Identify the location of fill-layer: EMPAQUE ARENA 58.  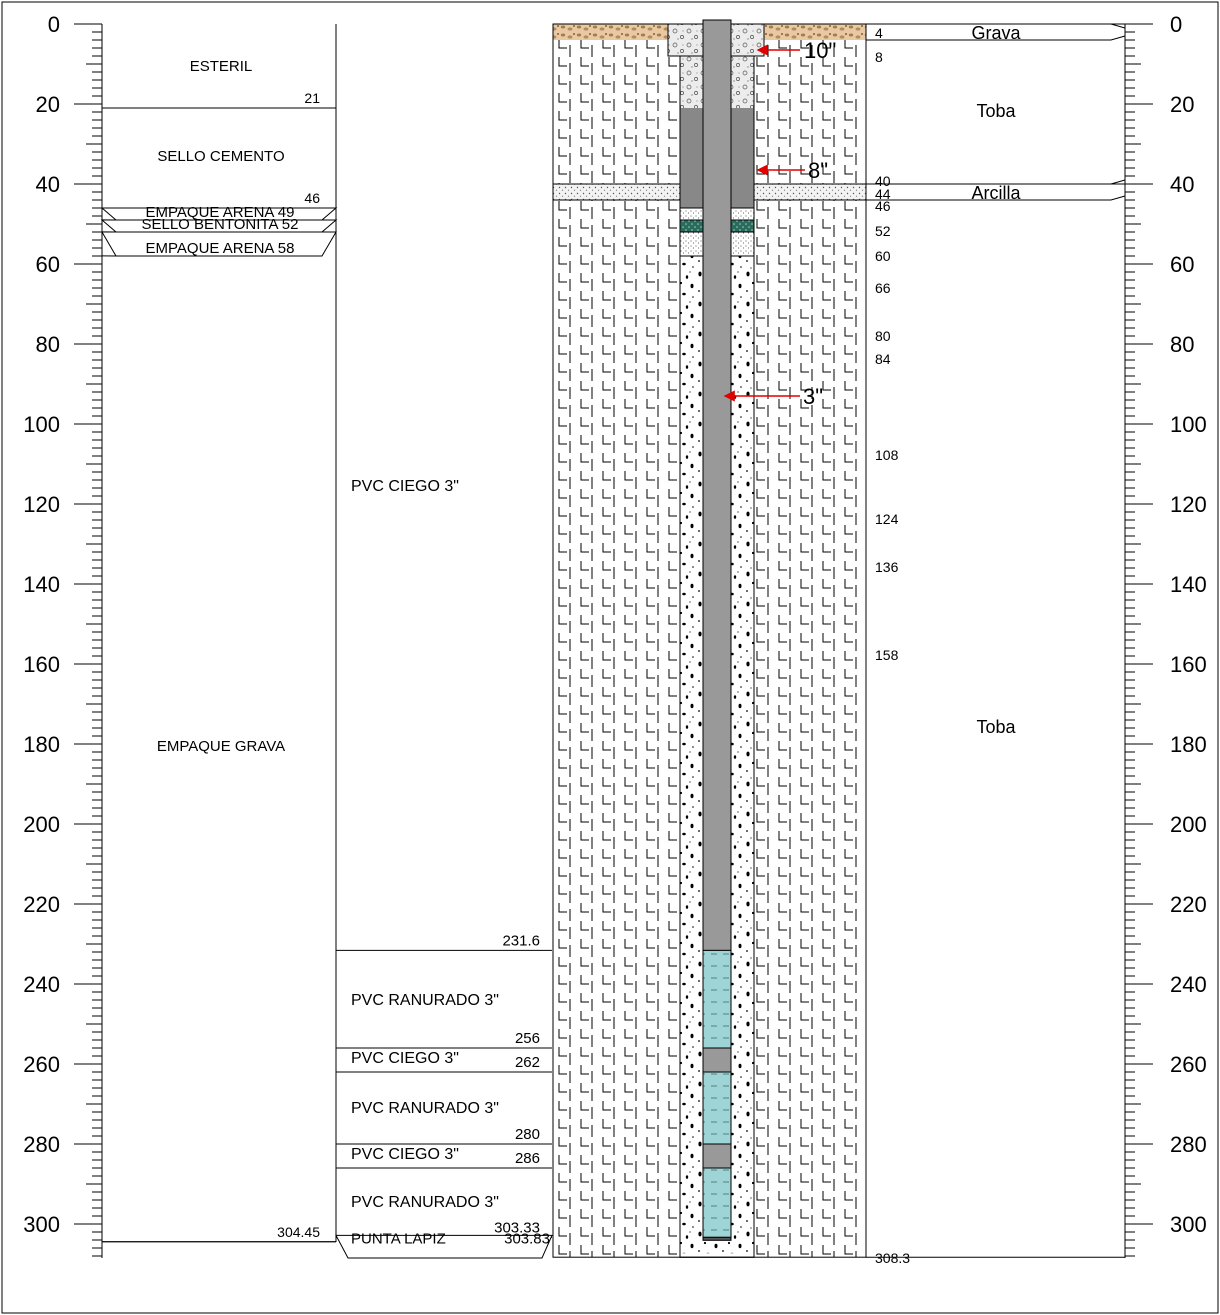
(219, 244).